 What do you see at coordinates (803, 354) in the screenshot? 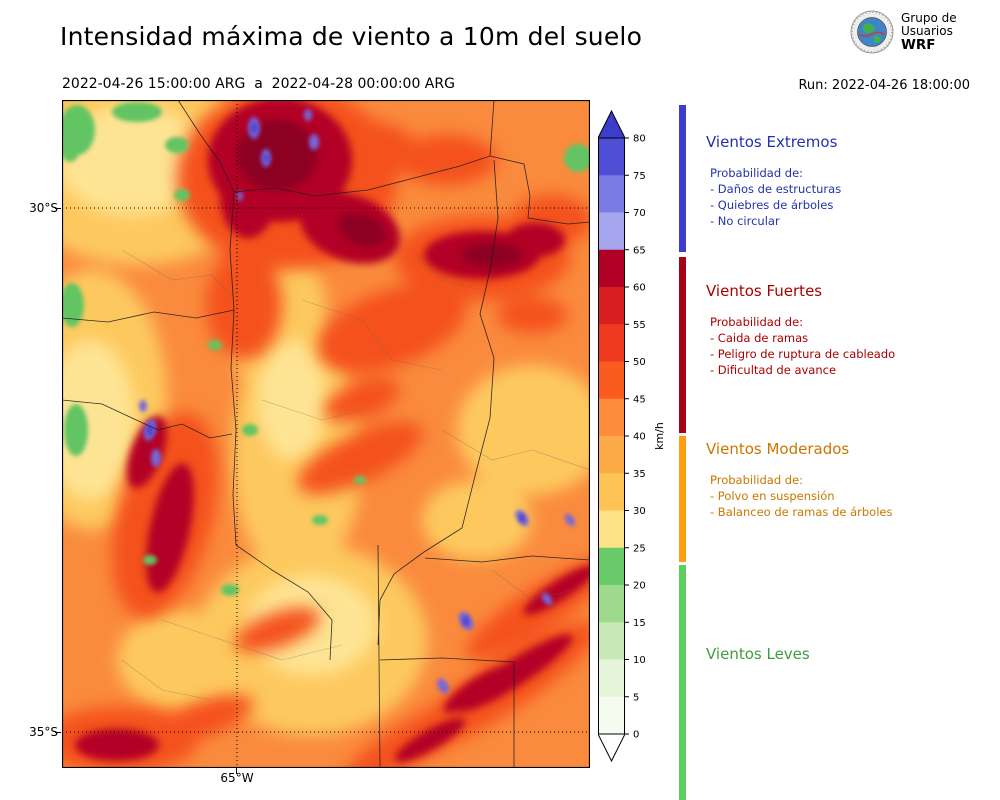
I see `legend-item: - Peligro de ruptura de cableado` at bounding box center [803, 354].